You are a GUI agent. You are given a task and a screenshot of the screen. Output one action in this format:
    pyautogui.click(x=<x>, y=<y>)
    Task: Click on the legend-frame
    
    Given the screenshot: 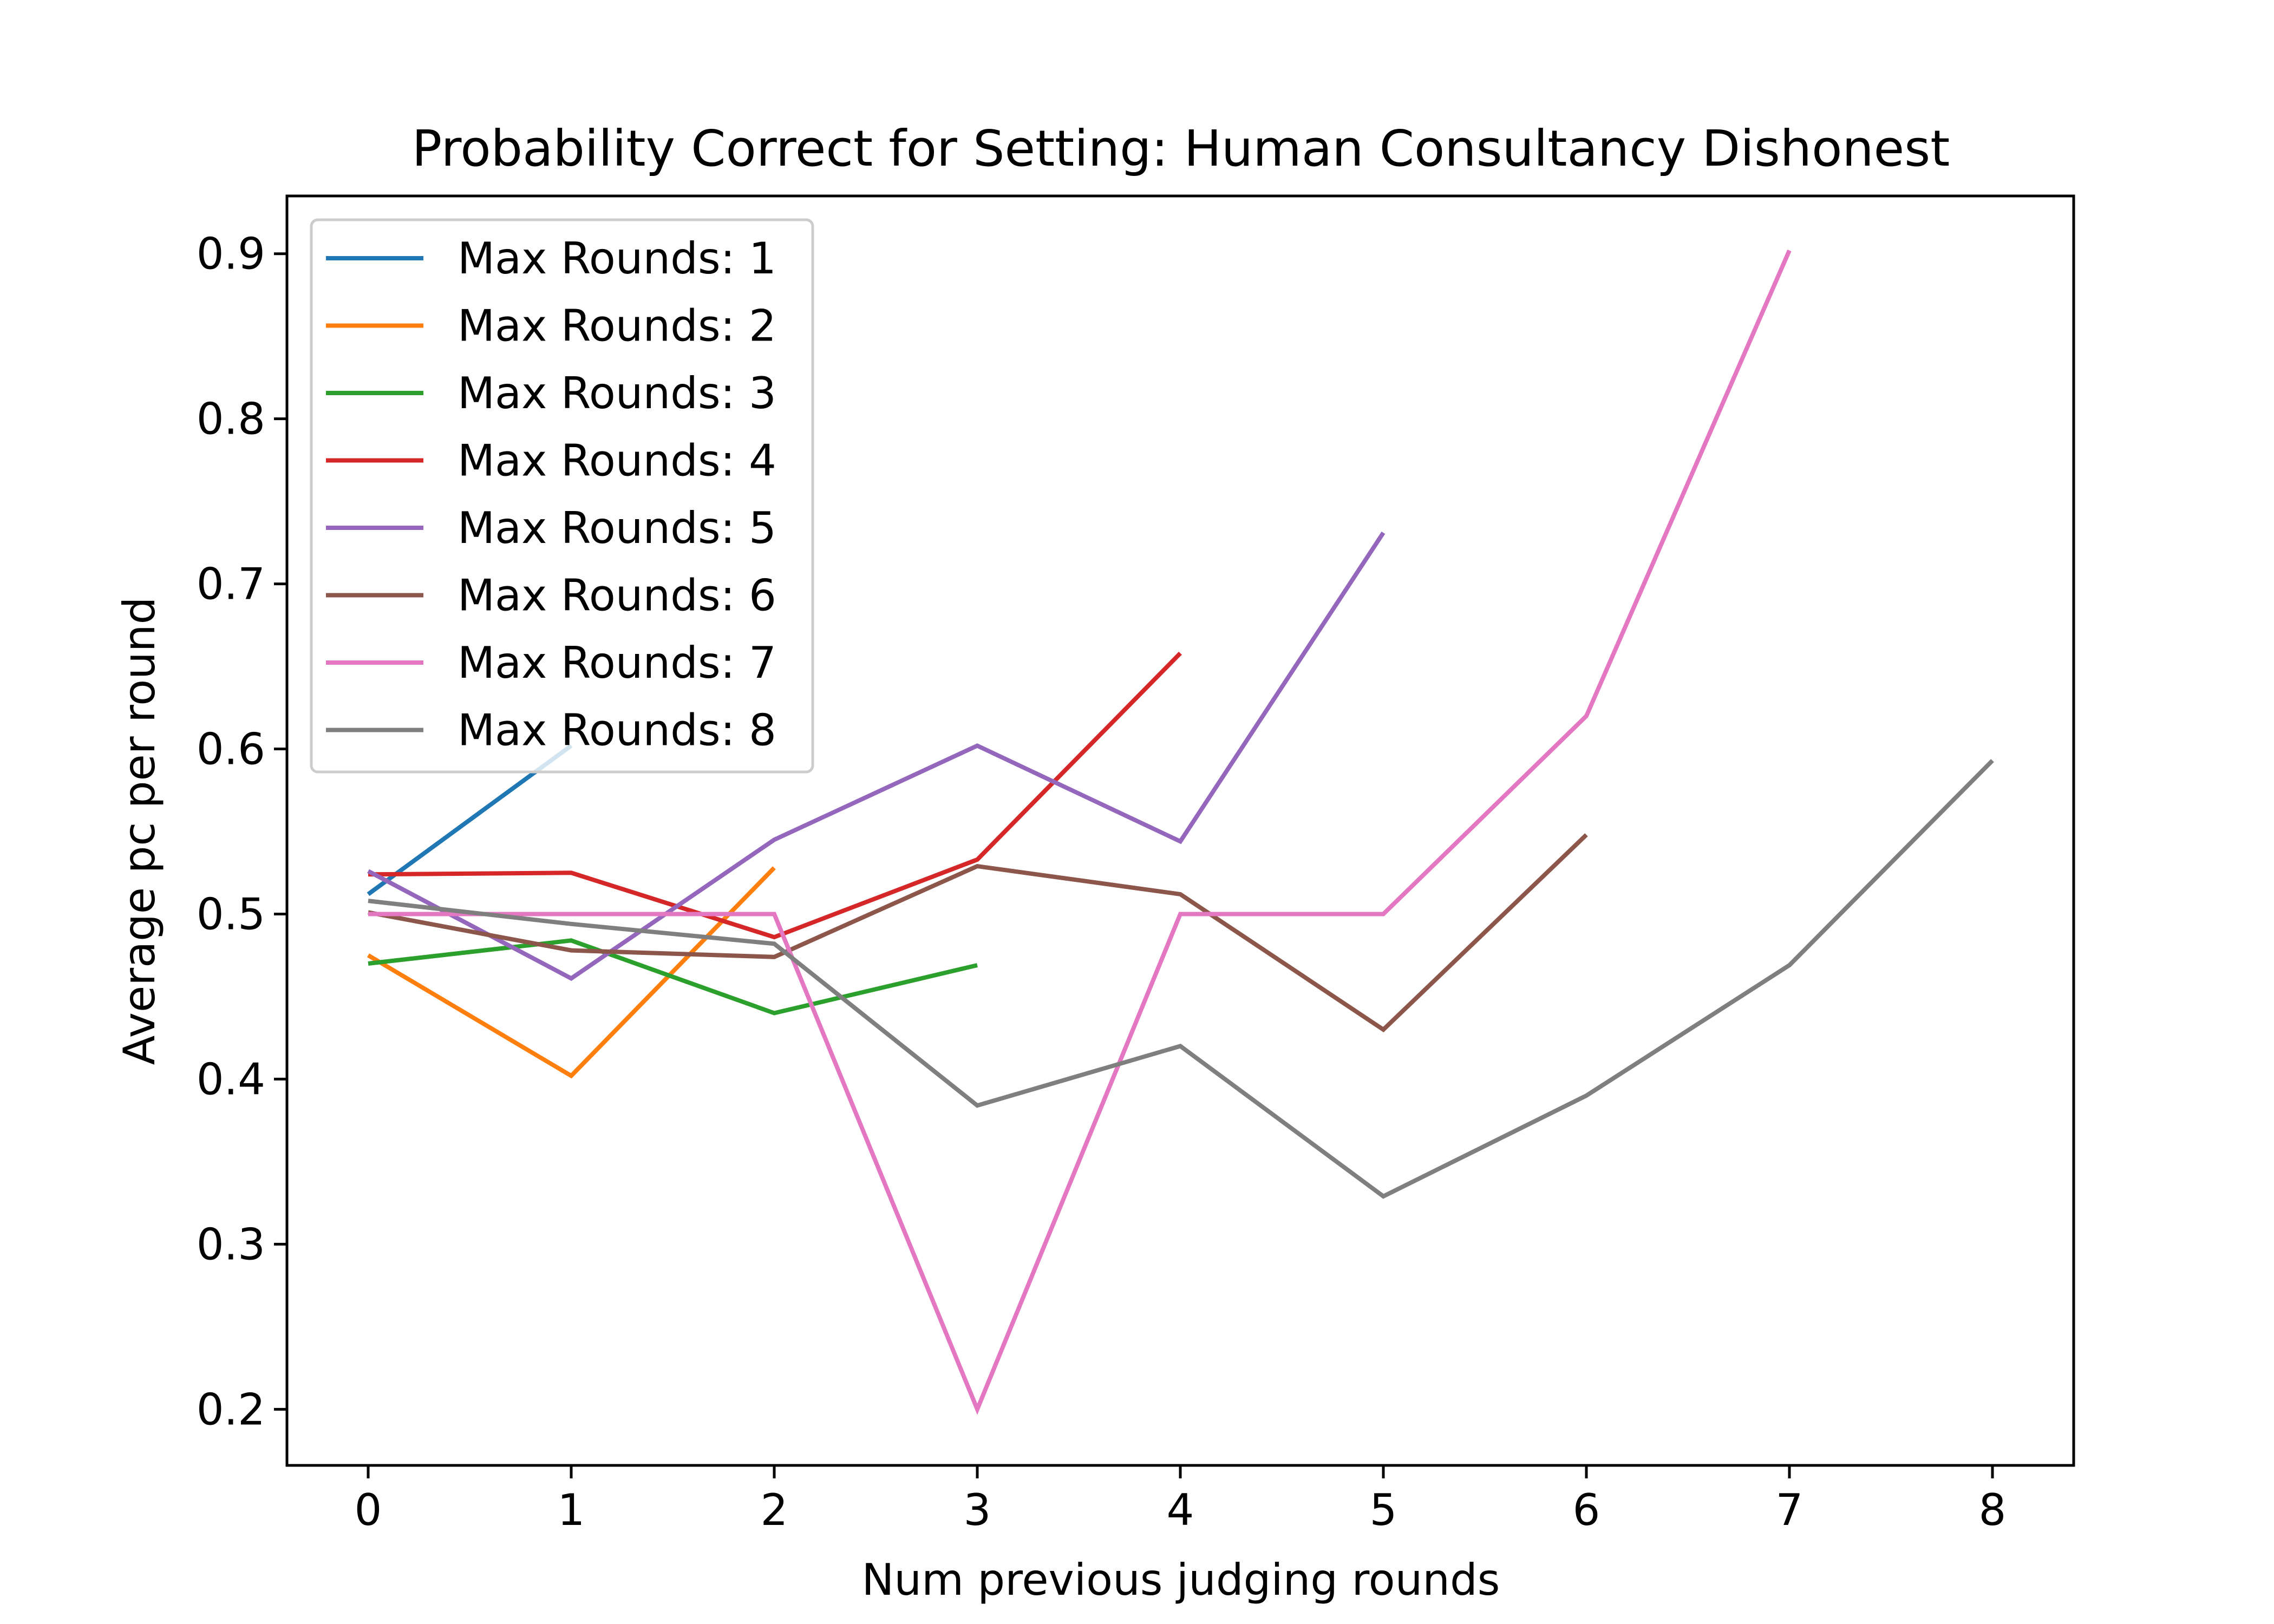 What is the action you would take?
    pyautogui.click(x=562, y=496)
    